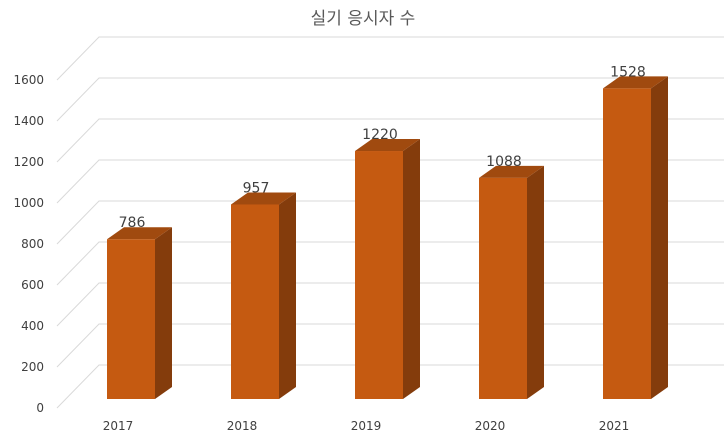 The width and height of the screenshot is (727, 440). What do you see at coordinates (490, 426) in the screenshot?
I see `x-tick-label: 2020` at bounding box center [490, 426].